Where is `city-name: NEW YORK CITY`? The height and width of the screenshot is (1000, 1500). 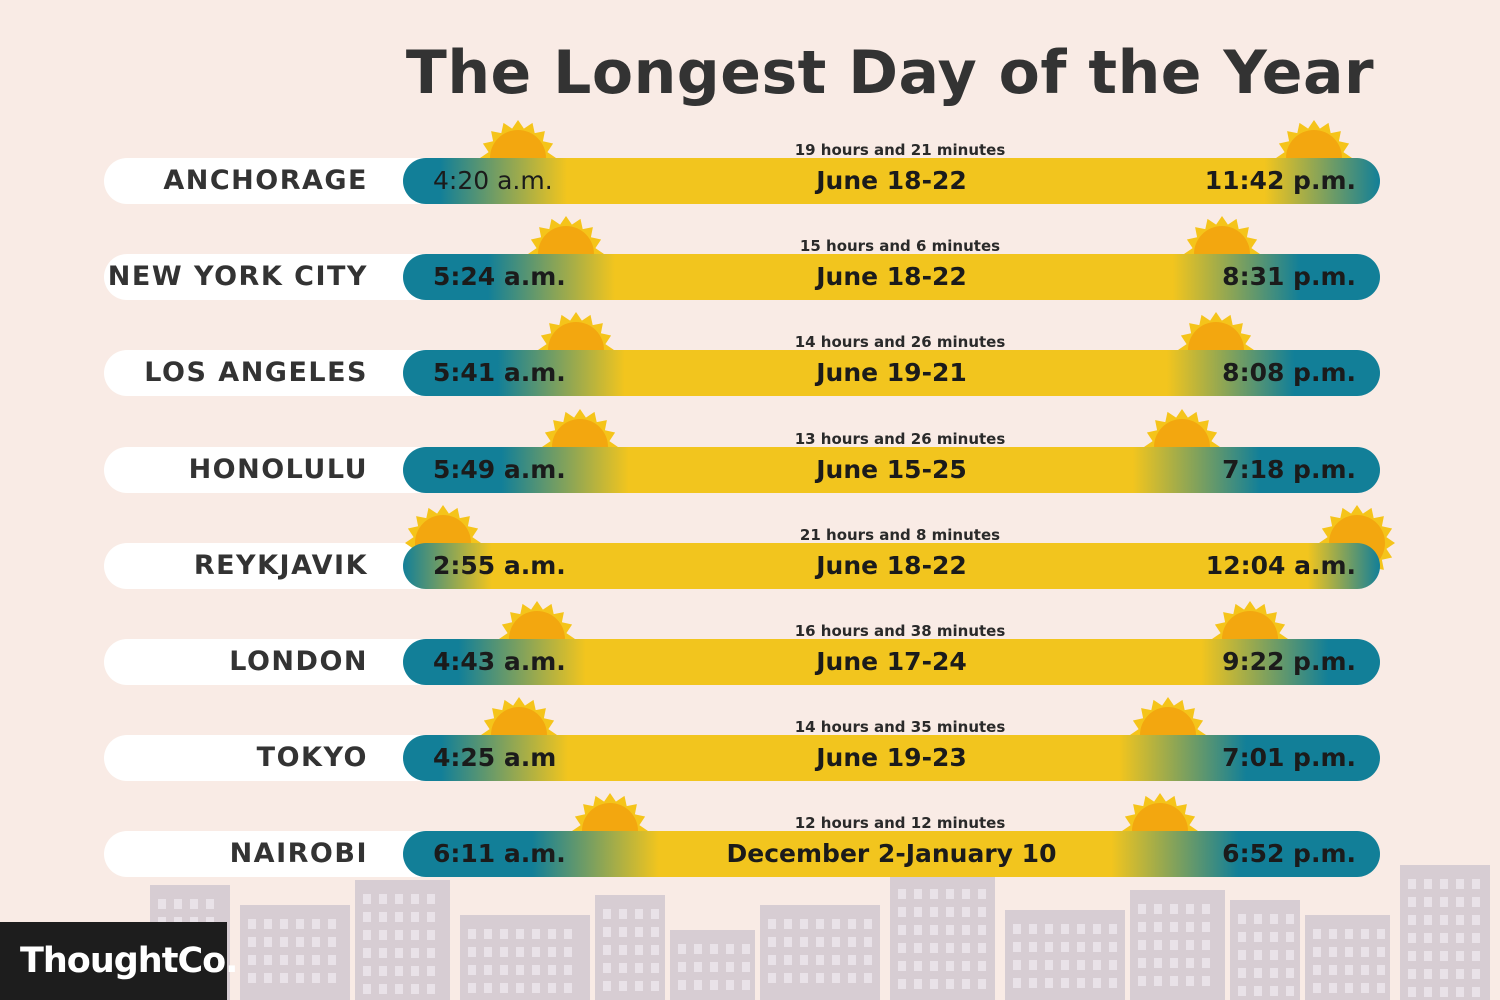 city-name: NEW YORK CITY is located at coordinates (237, 277).